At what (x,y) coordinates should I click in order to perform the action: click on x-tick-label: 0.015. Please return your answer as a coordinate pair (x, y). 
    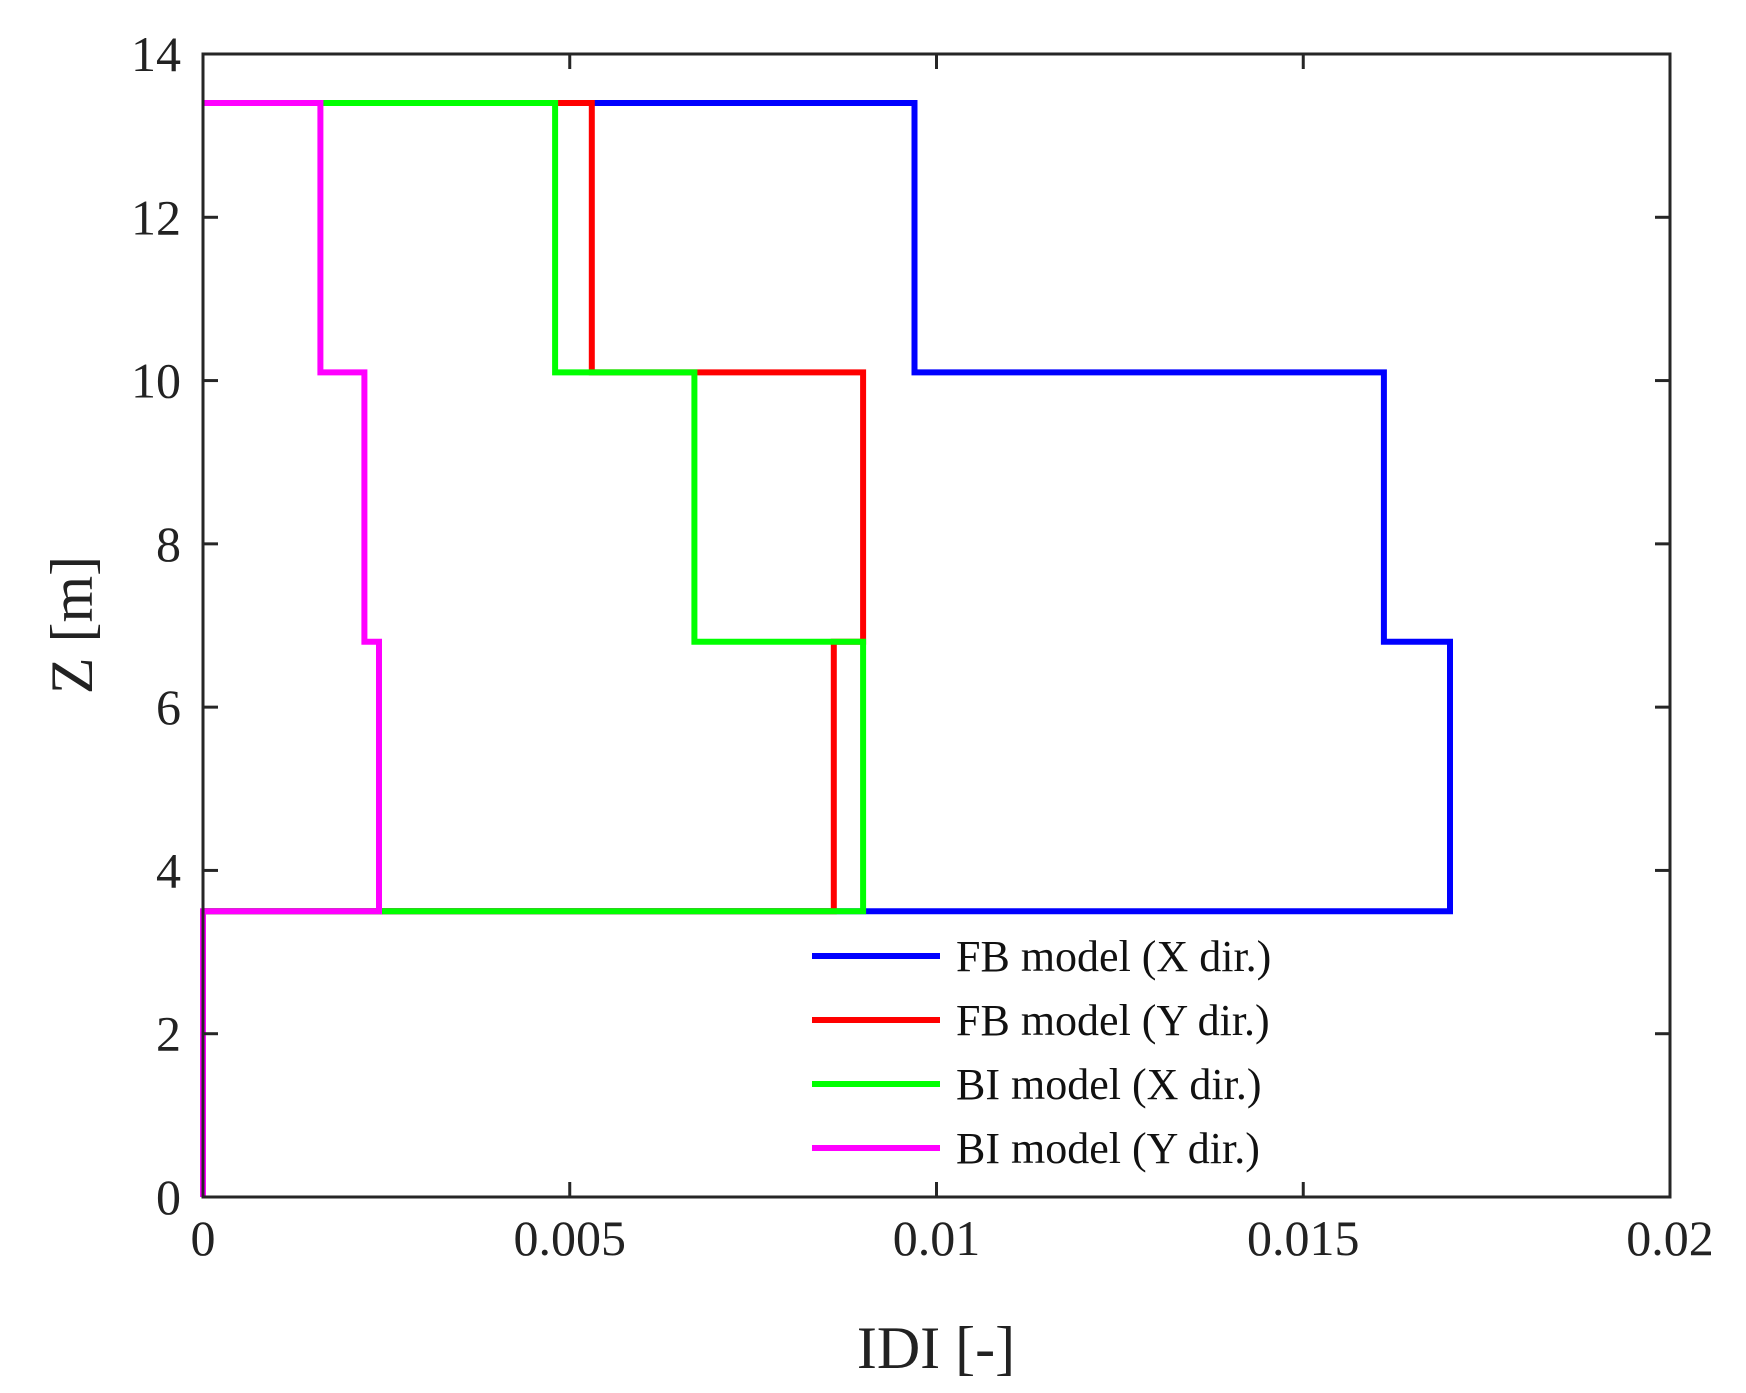
    Looking at the image, I should click on (1303, 1238).